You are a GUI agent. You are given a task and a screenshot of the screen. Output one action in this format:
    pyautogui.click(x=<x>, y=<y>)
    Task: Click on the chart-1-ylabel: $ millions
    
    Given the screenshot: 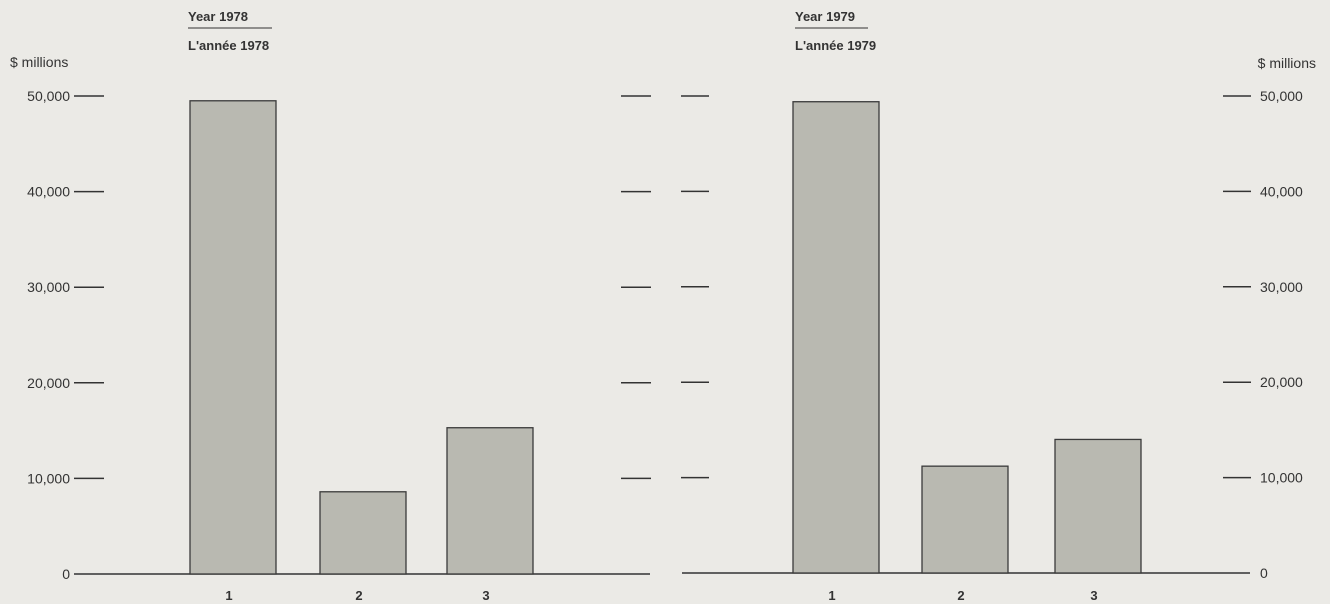 What is the action you would take?
    pyautogui.click(x=39, y=62)
    